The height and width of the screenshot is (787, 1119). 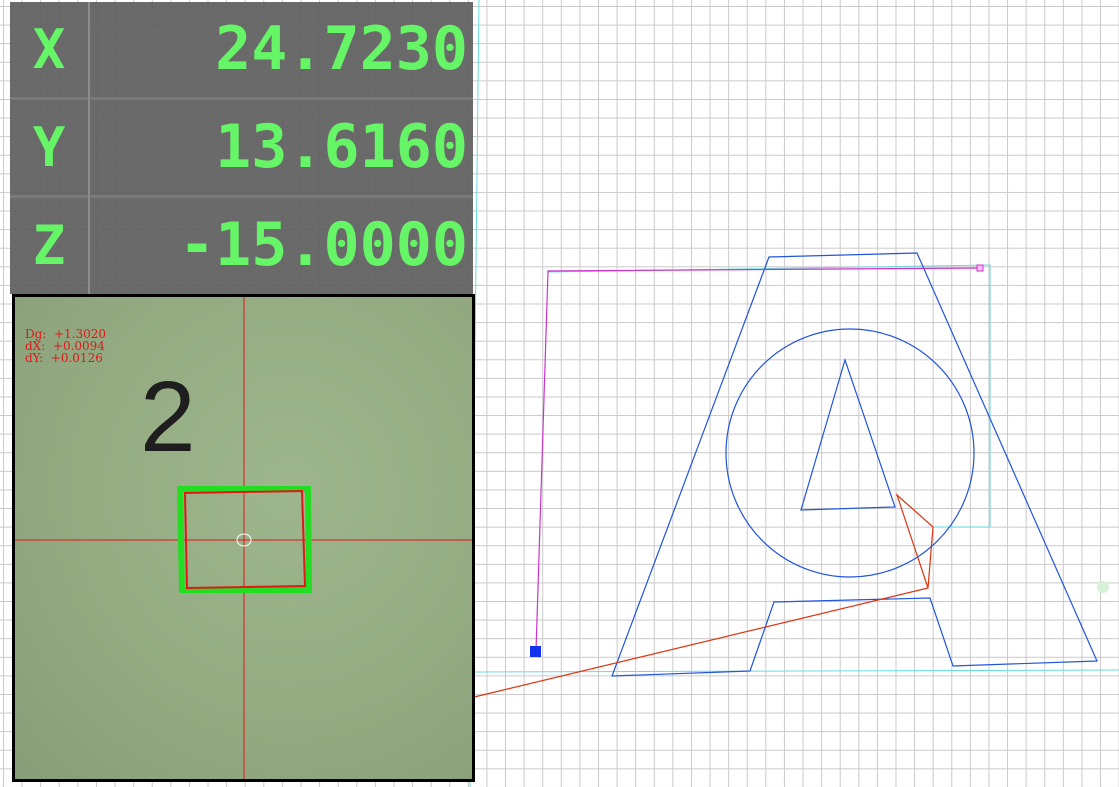 I want to click on readout-dg: Dg: +1.3020, so click(x=66, y=334).